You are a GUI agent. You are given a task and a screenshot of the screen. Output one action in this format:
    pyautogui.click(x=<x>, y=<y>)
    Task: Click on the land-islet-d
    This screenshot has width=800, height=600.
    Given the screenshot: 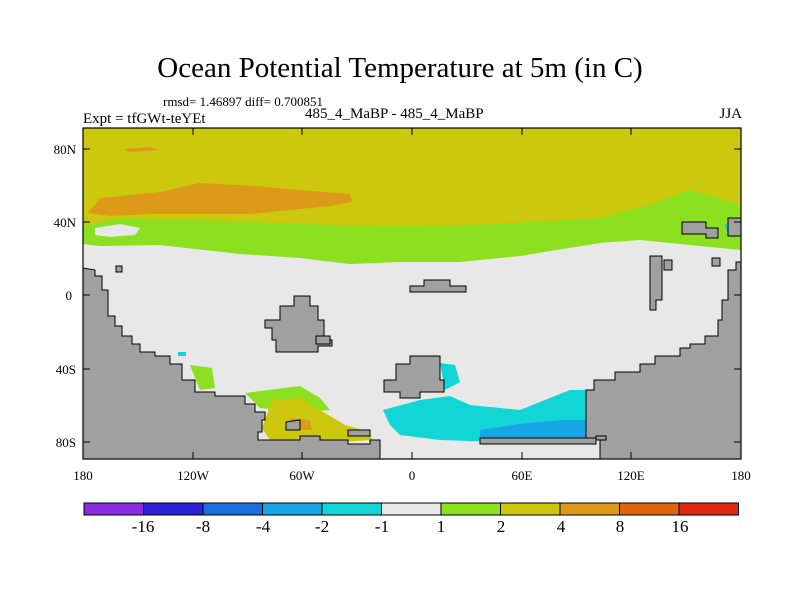 What is the action you would take?
    pyautogui.click(x=601, y=438)
    